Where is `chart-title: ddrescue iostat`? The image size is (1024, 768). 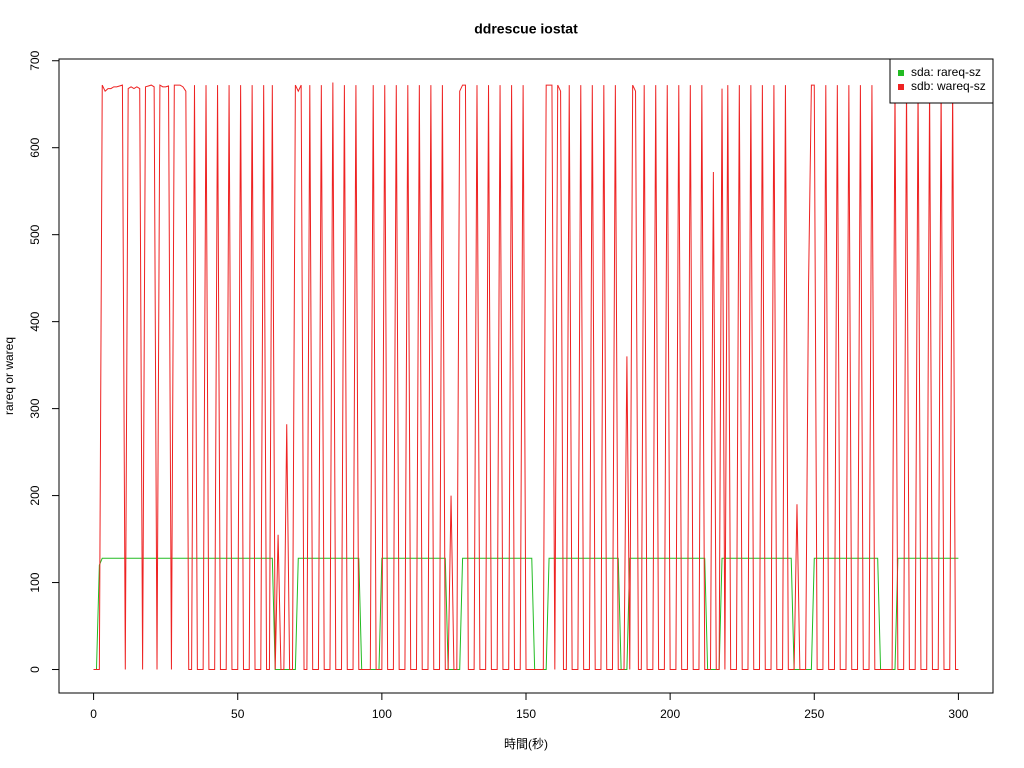
chart-title: ddrescue iostat is located at coordinates (526, 29).